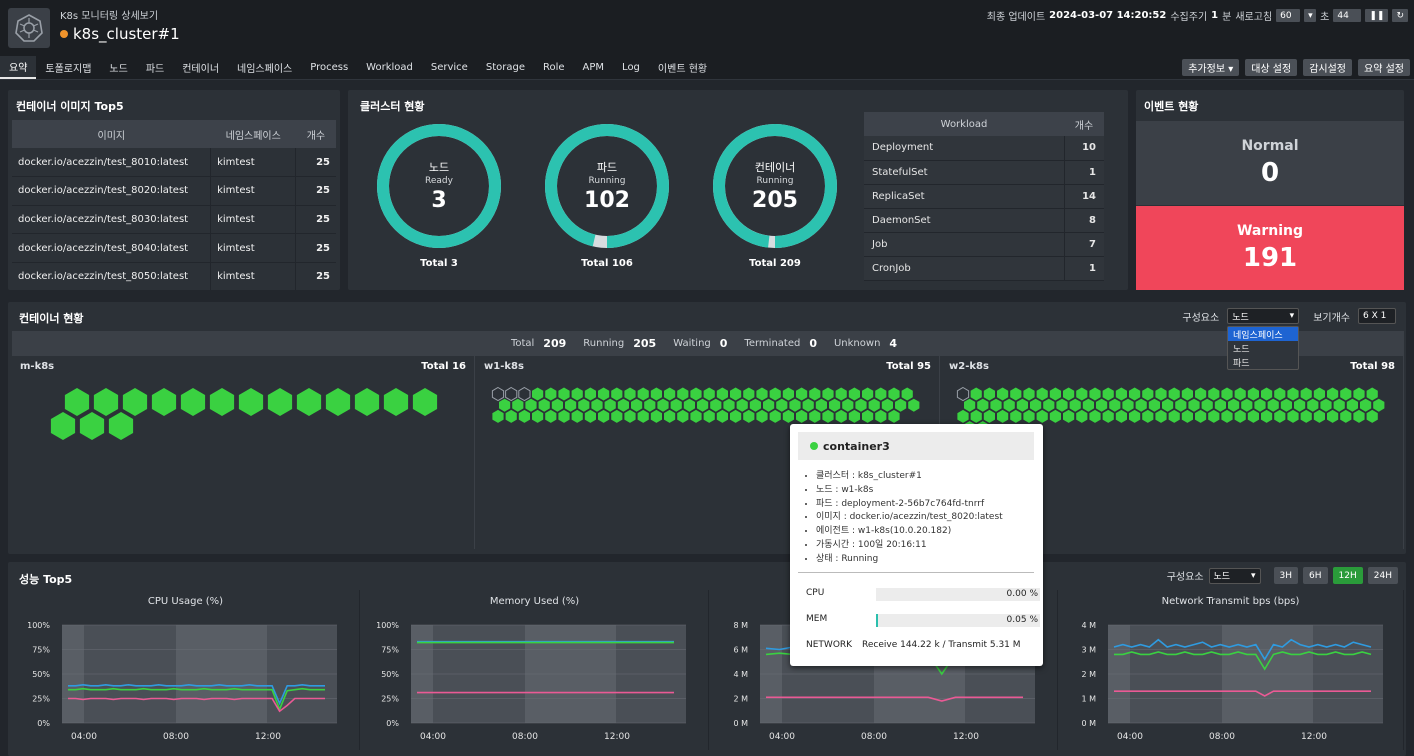 The image size is (1414, 756). Describe the element at coordinates (449, 67) in the screenshot. I see `tab-8: Service` at that location.